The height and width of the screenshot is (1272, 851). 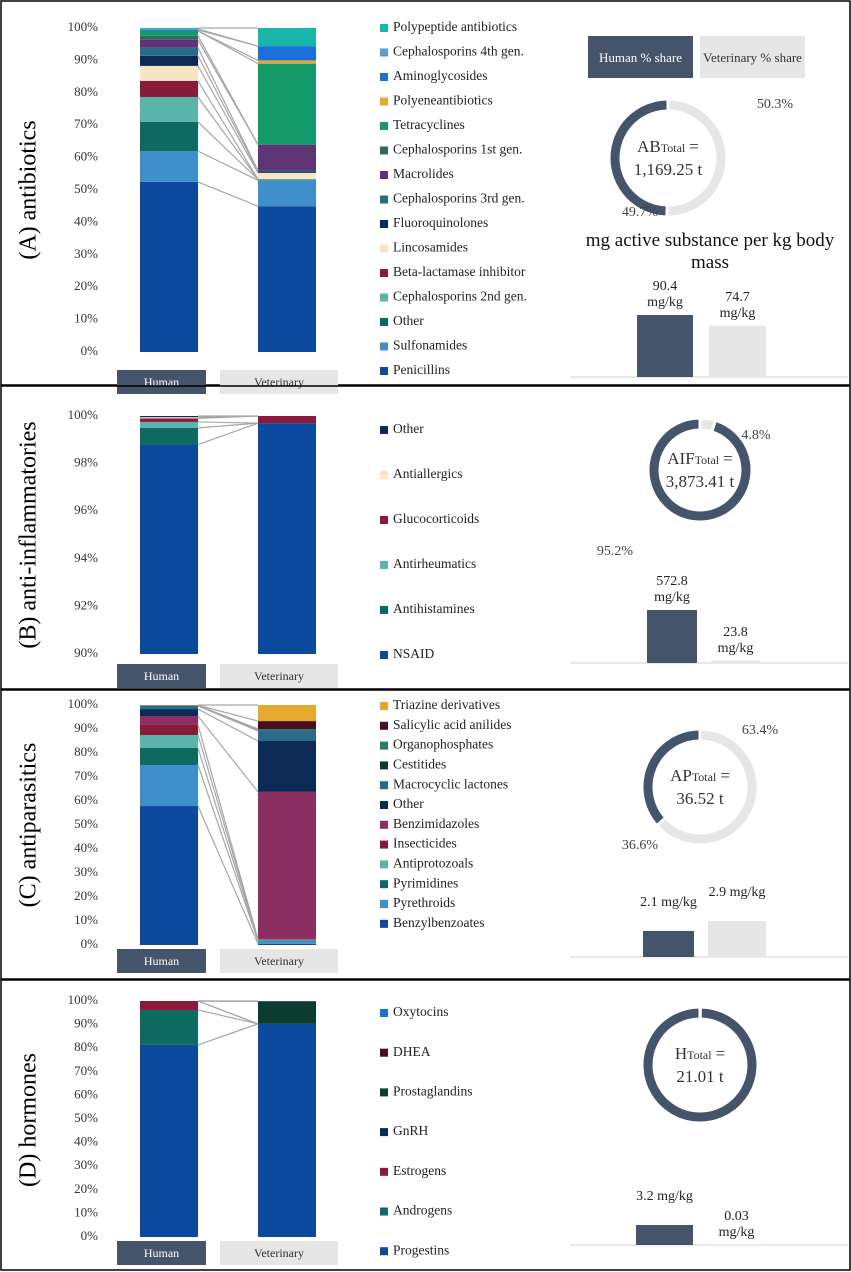 I want to click on y-tick-label: 90%, so click(x=86, y=727).